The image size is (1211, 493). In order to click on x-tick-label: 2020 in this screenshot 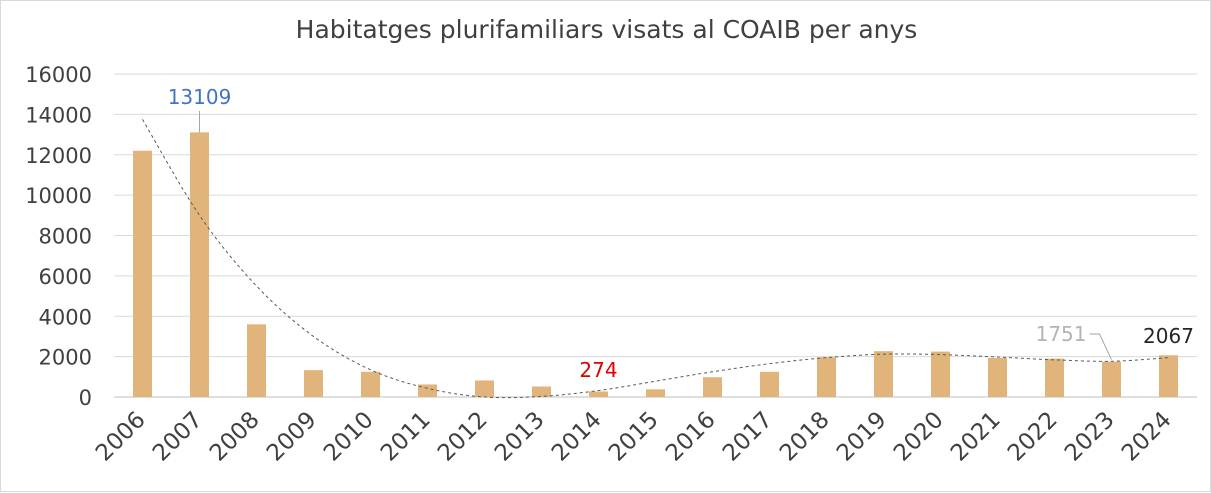, I will do `click(919, 437)`.